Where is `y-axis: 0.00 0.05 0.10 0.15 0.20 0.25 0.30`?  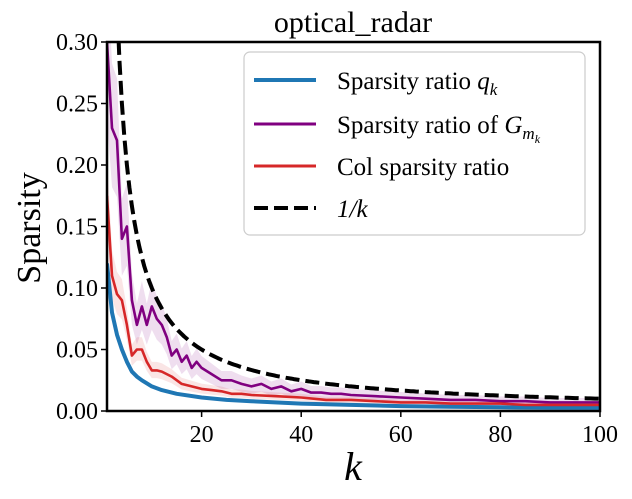 y-axis: 0.00 0.05 0.10 0.15 0.20 0.25 0.30 is located at coordinates (81, 227).